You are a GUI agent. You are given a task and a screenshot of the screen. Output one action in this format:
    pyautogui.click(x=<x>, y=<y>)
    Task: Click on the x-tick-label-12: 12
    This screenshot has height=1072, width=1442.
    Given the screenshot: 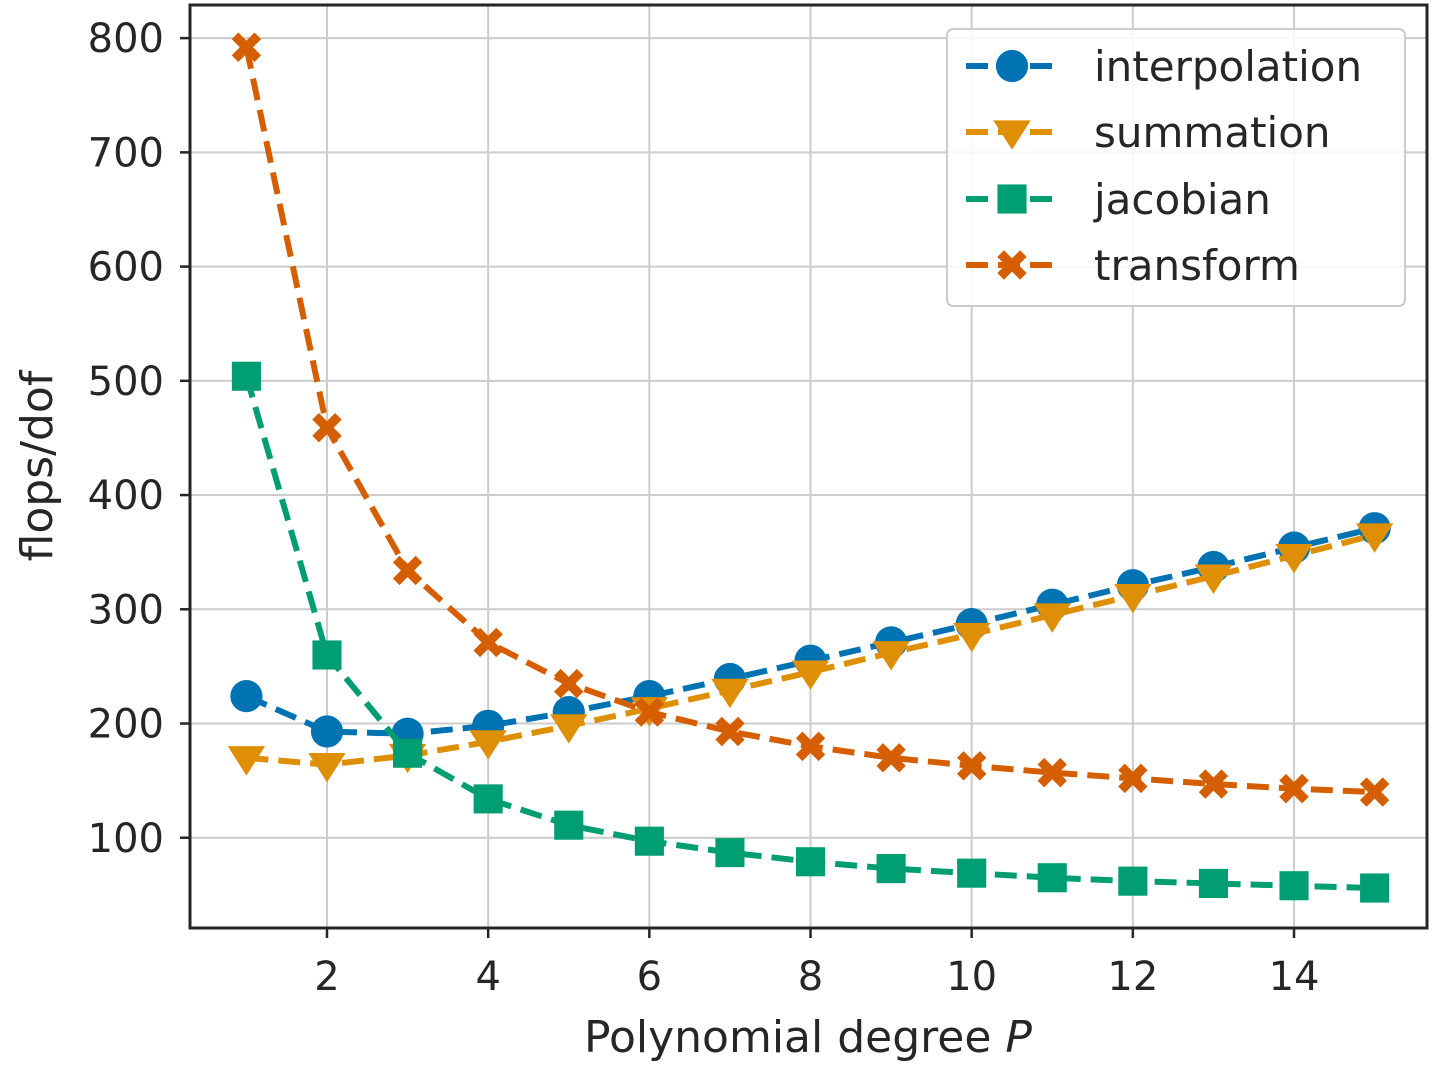 What is the action you would take?
    pyautogui.click(x=1132, y=977)
    